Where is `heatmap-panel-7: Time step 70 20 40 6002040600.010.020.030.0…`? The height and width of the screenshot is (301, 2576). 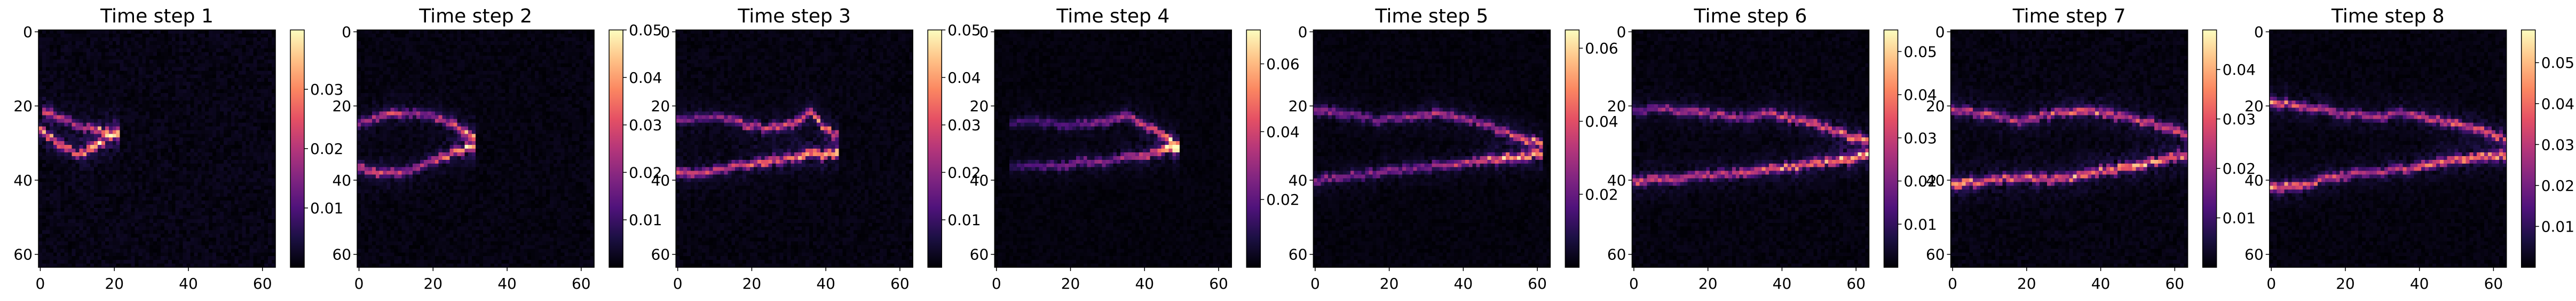 heatmap-panel-7: Time step 70 20 40 6002040600.010.020.030.0… is located at coordinates (2091, 148).